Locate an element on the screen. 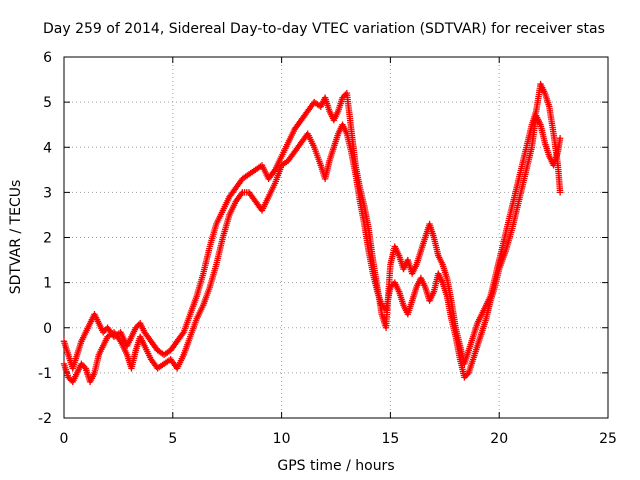  data-point-track-a is located at coordinates (560, 192).